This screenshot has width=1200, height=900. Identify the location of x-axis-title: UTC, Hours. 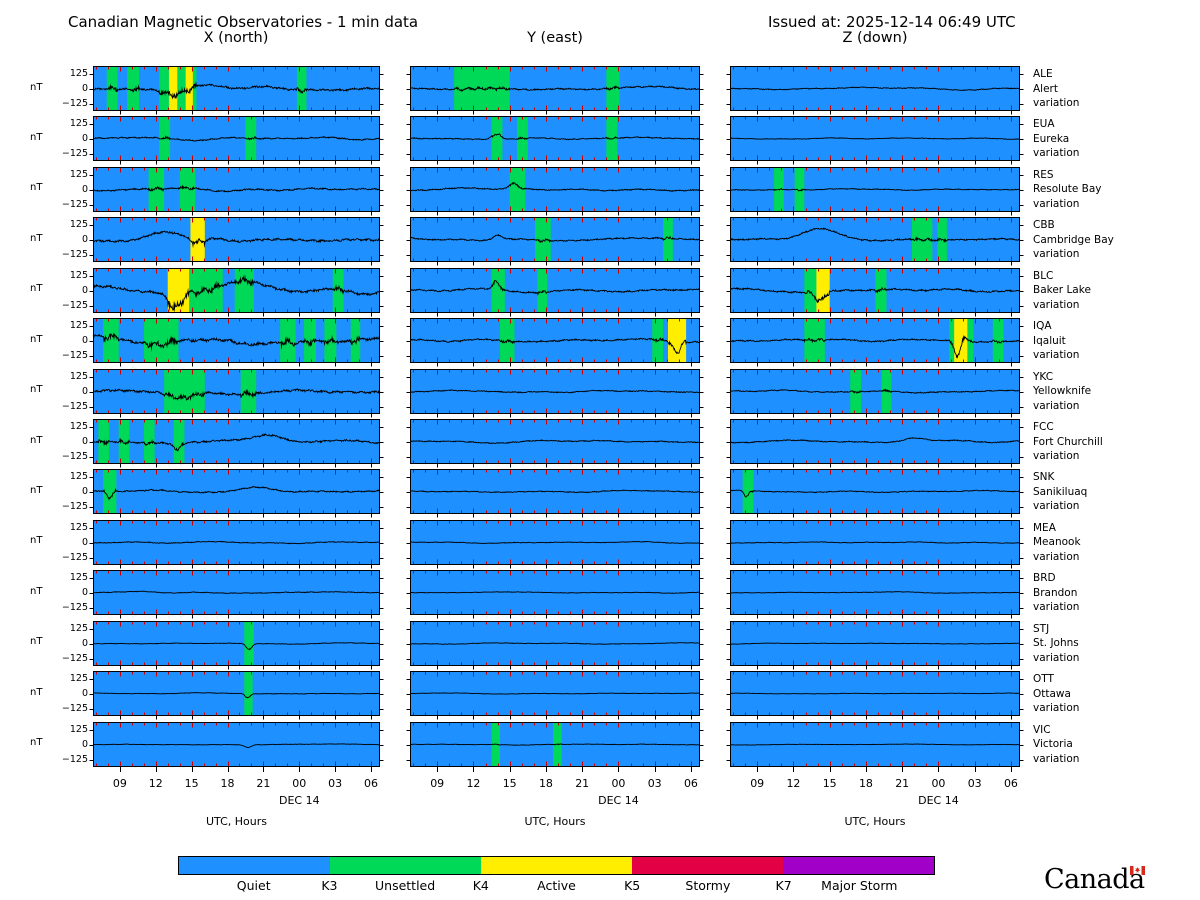
(236, 821).